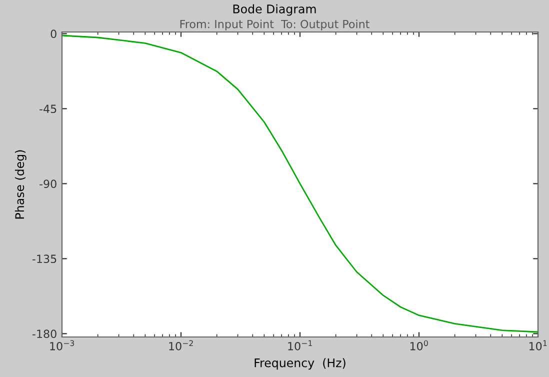  Describe the element at coordinates (419, 345) in the screenshot. I see `x-tick-label: 10$^{0}$` at that location.